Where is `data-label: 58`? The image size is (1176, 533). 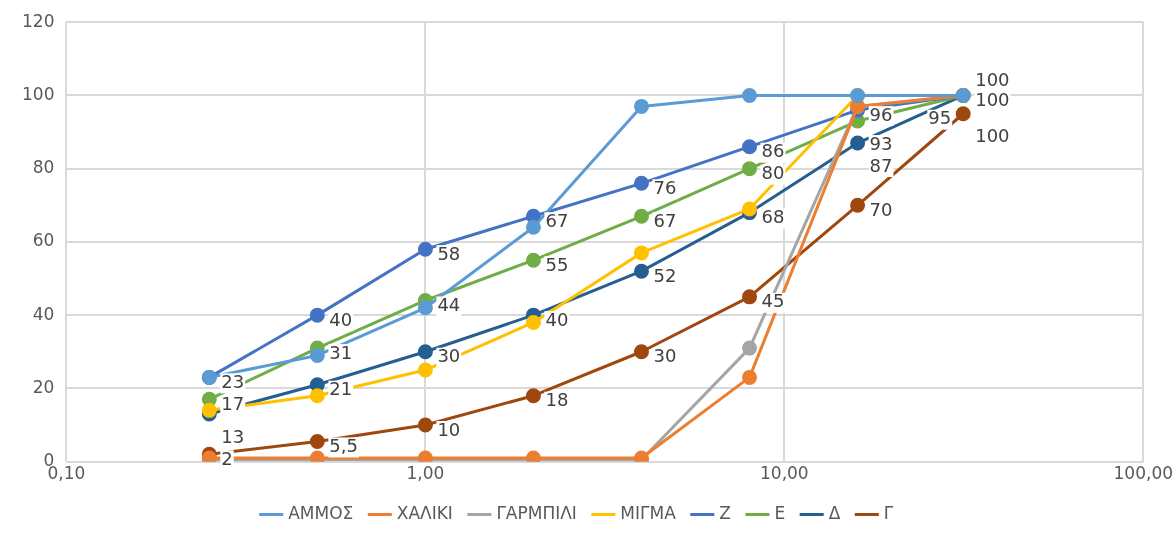
data-label: 58 is located at coordinates (449, 253).